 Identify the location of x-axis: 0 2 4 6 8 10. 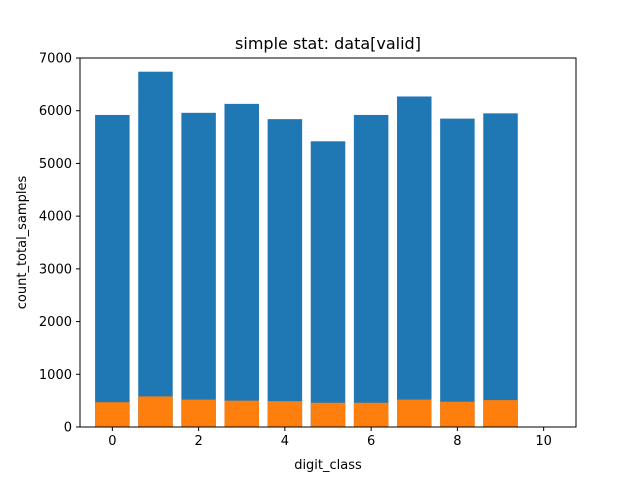
(330, 438).